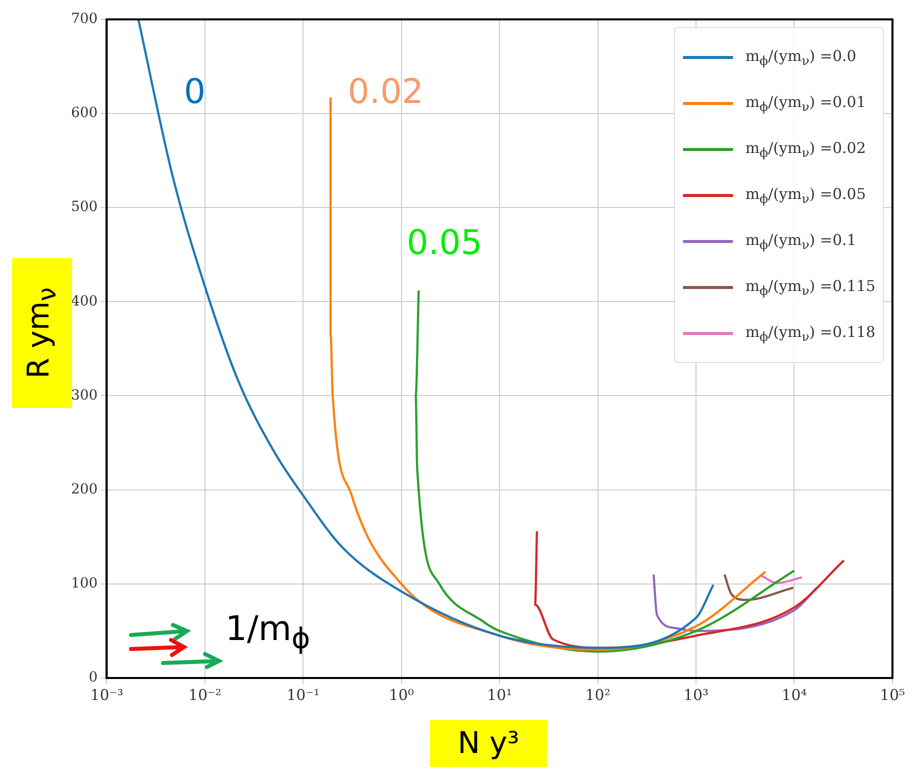 The height and width of the screenshot is (784, 917). What do you see at coordinates (696, 695) in the screenshot?
I see `x-tick-label: 10³` at bounding box center [696, 695].